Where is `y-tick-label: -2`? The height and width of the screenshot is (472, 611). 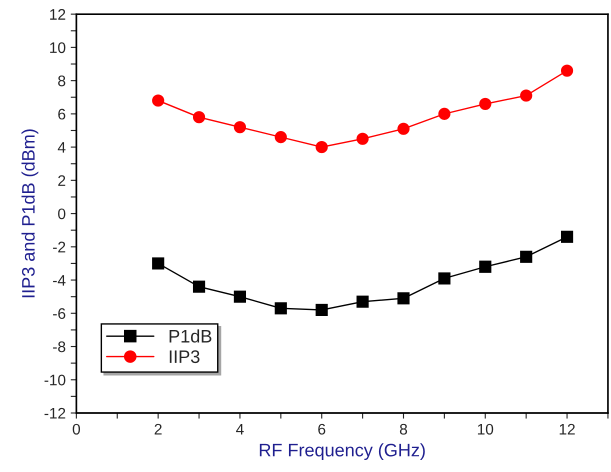
y-tick-label: -2 is located at coordinates (59, 247).